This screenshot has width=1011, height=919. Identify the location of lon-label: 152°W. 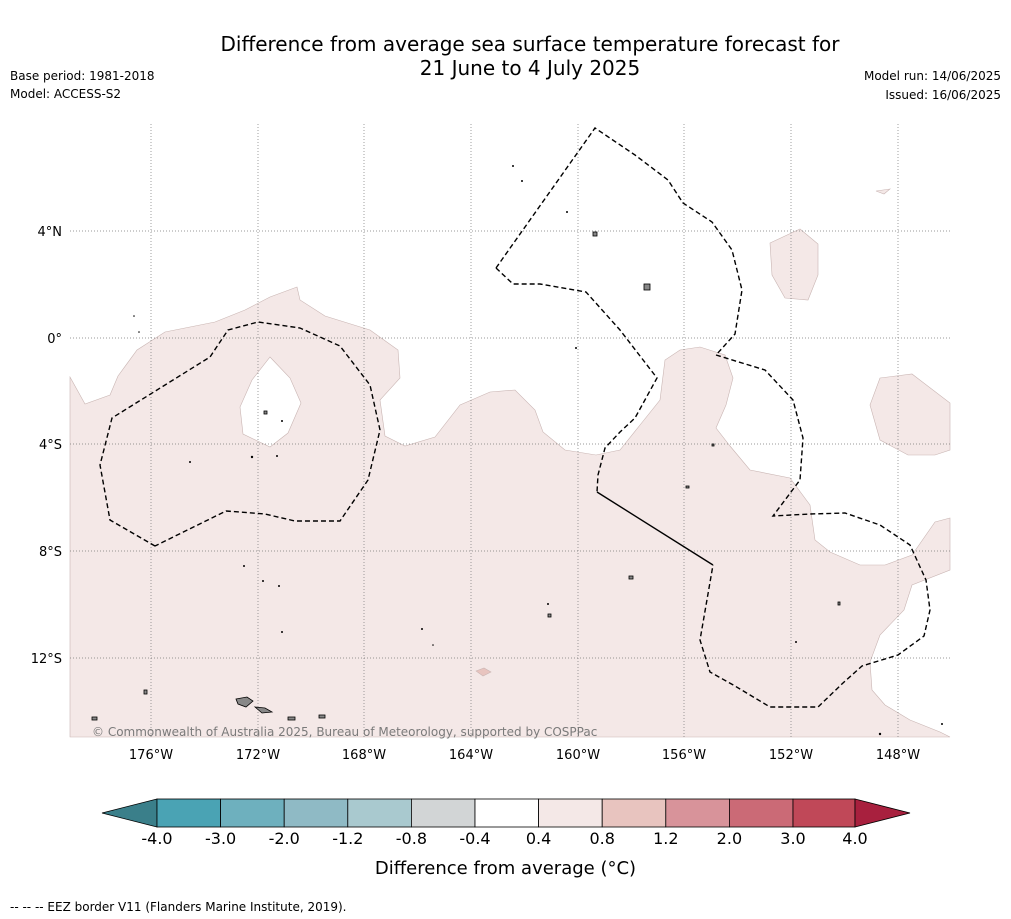
(791, 755).